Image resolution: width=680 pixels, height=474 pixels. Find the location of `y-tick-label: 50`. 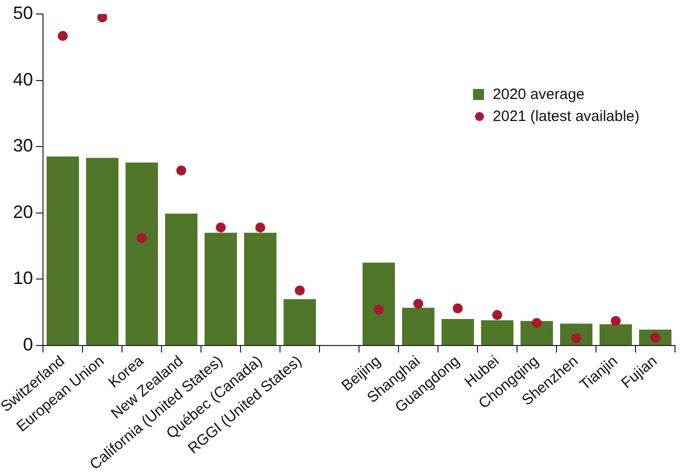

y-tick-label: 50 is located at coordinates (23, 12).